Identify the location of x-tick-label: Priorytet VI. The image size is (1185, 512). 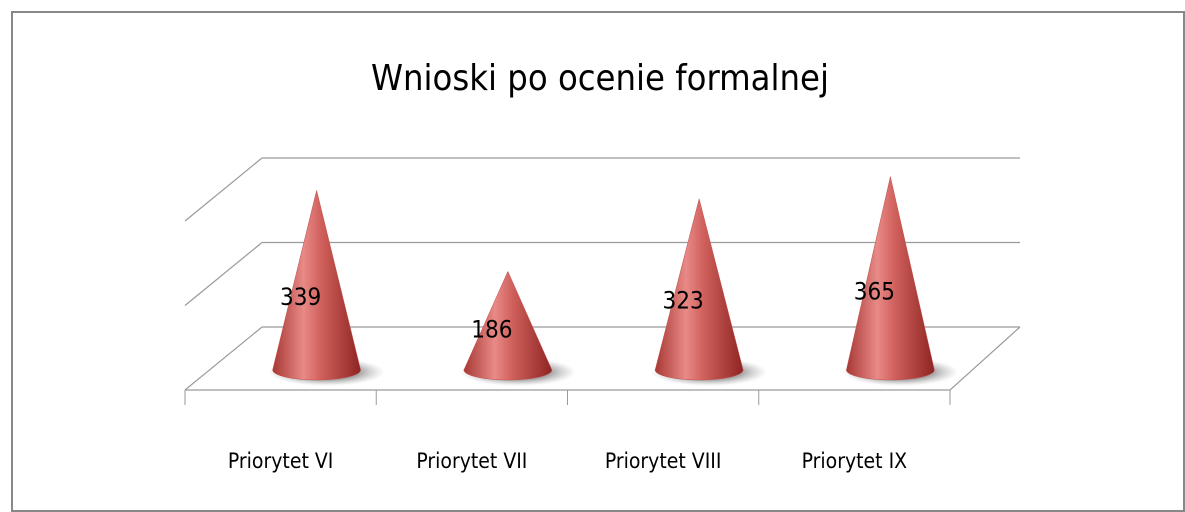
(280, 461).